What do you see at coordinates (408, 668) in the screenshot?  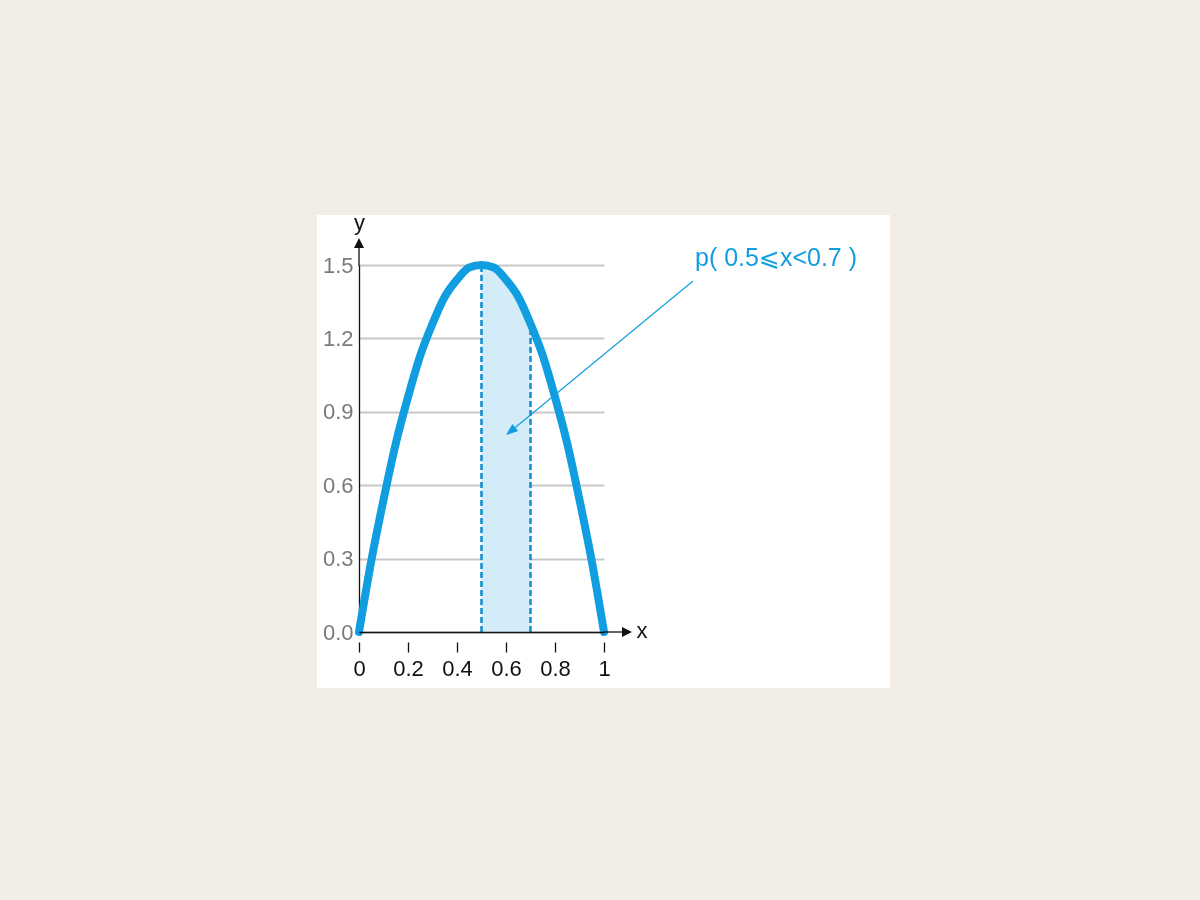 I see `x-tick-label: 0.2` at bounding box center [408, 668].